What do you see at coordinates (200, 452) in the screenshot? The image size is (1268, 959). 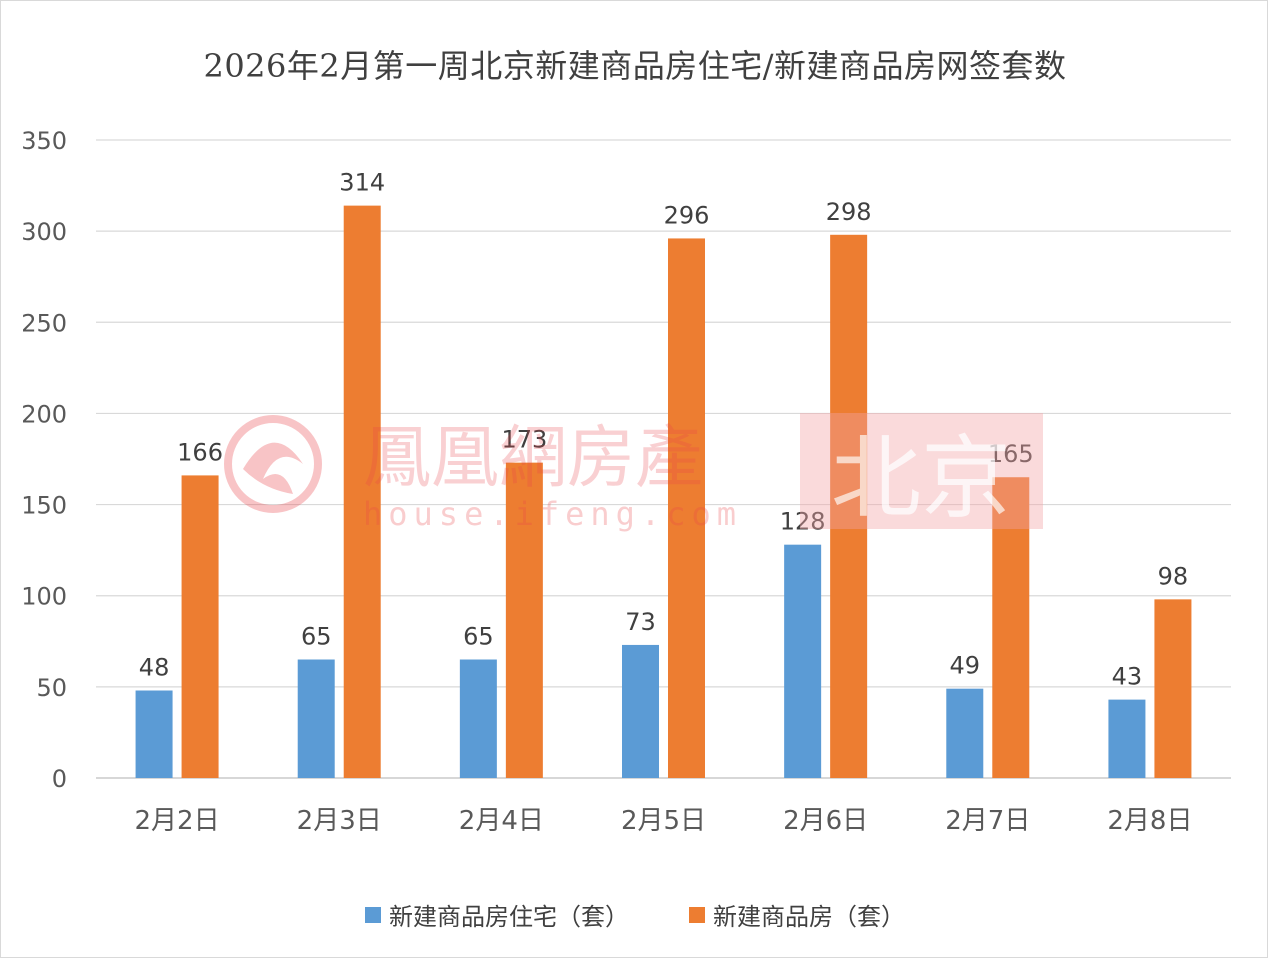 I see `data-label: 166` at bounding box center [200, 452].